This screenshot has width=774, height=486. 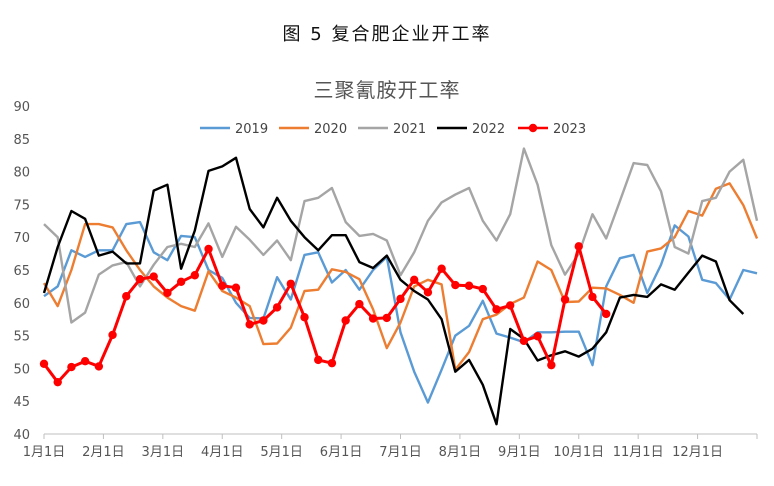 I want to click on x-tick-label: 9月1日, so click(x=519, y=452).